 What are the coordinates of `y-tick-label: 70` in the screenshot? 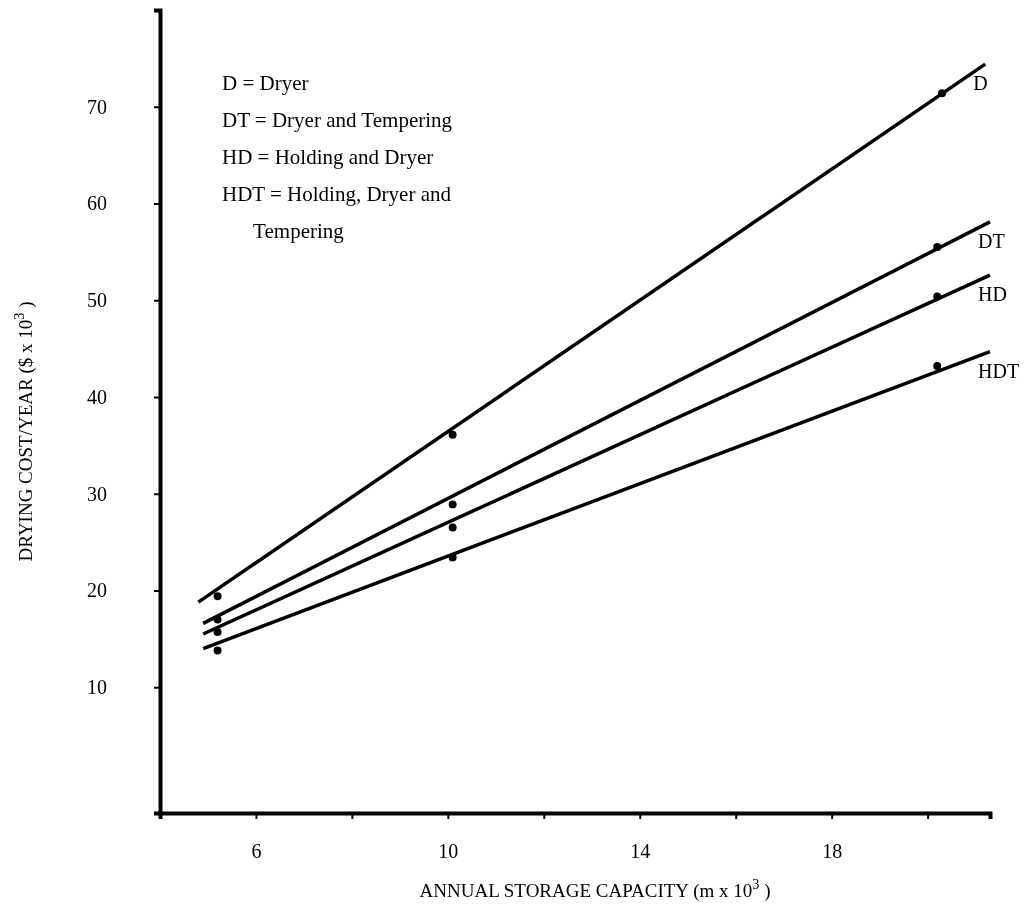 It's located at (97, 106).